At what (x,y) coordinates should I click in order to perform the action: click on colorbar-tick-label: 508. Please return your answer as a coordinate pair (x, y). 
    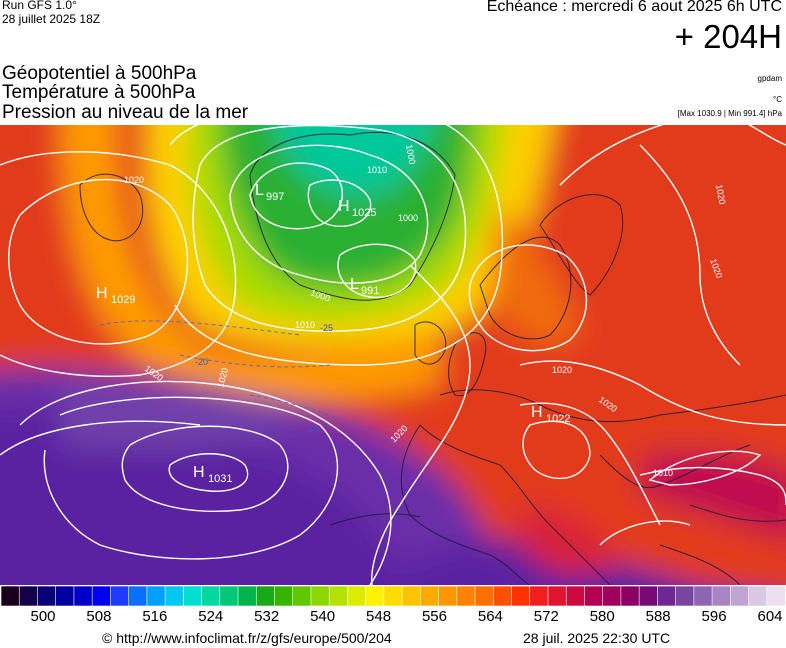
    Looking at the image, I should click on (99, 616).